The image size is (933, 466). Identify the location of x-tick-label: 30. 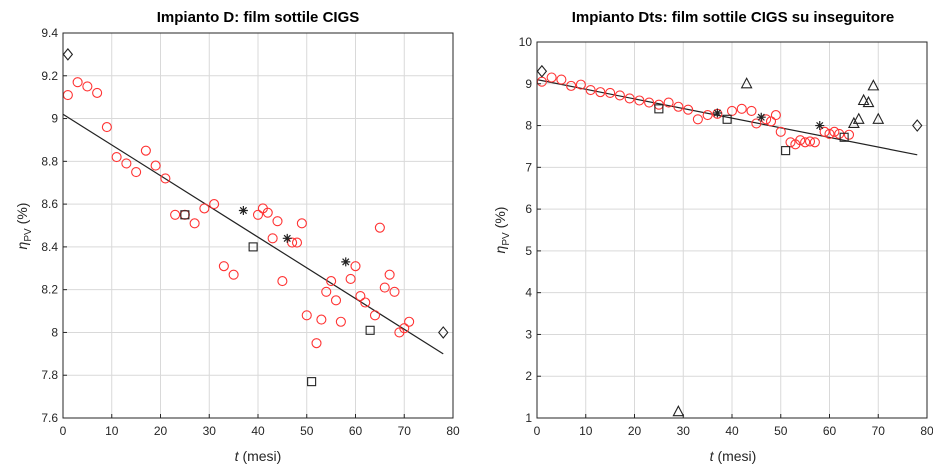
(684, 431).